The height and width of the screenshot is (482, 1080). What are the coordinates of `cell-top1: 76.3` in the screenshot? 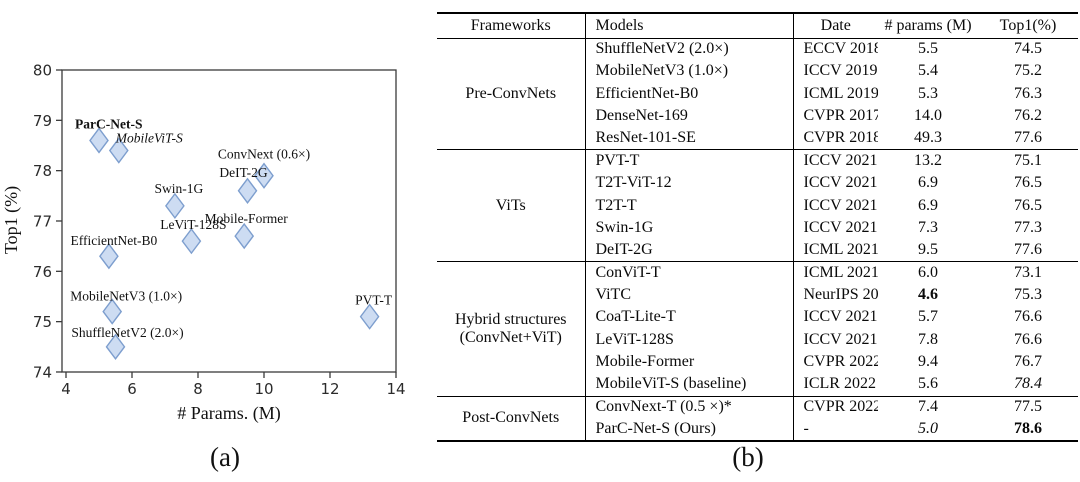 It's located at (1028, 93).